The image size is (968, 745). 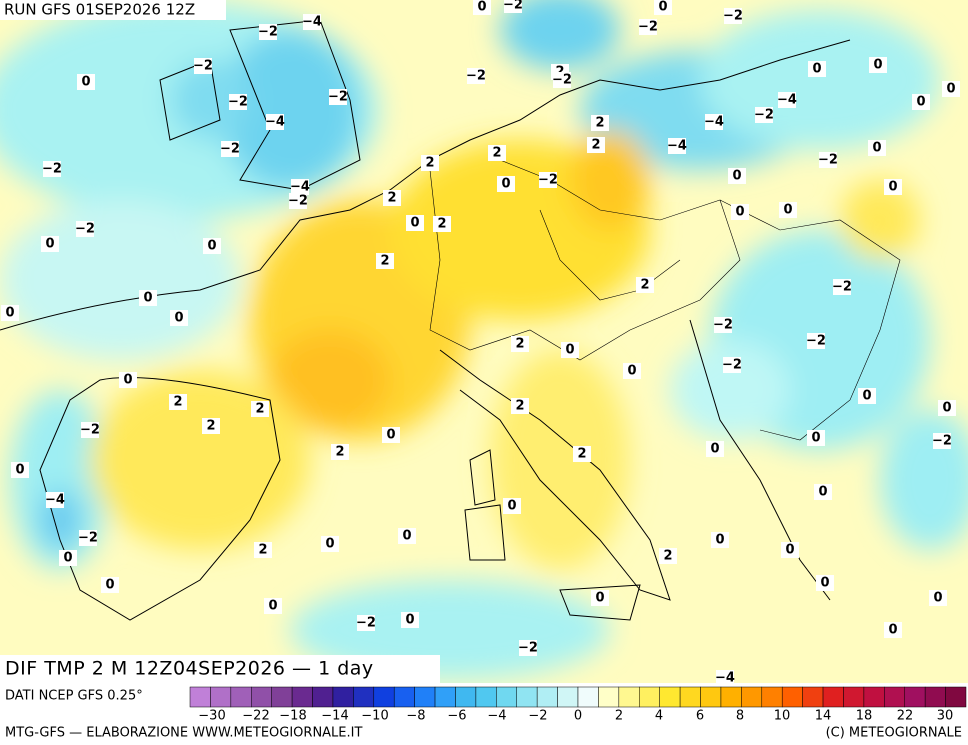 I want to click on title-box, so click(x=220, y=669).